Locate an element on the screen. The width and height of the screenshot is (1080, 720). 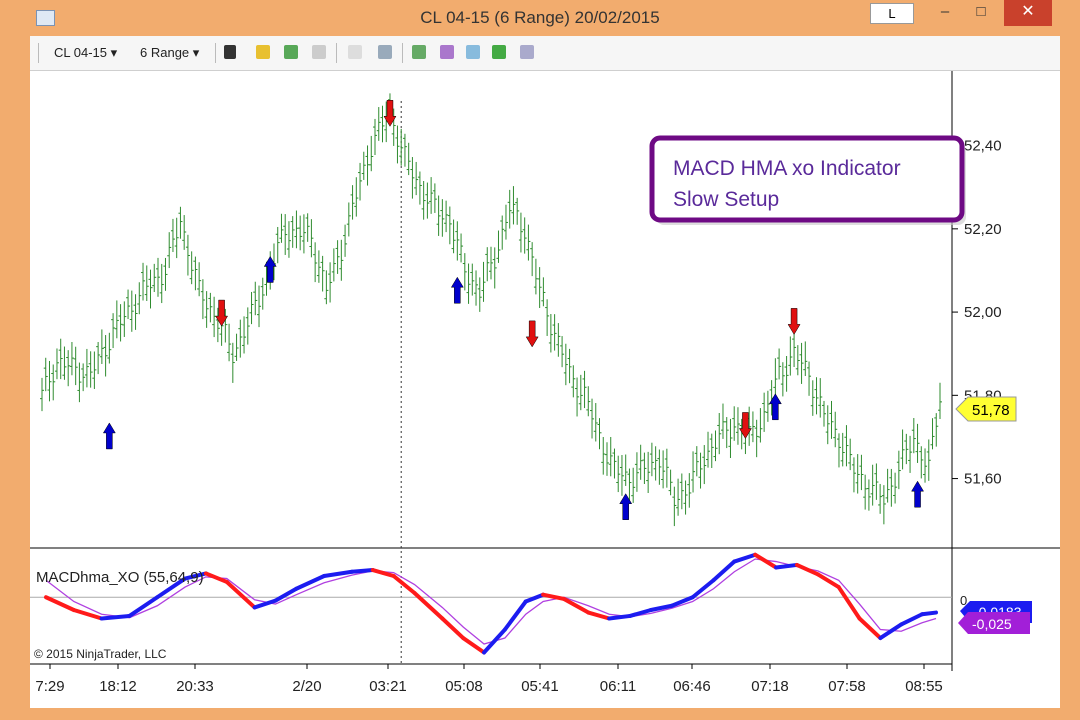
window-title: CL 04-15 (6 Range) 20/02/2015 is located at coordinates (540, 17).